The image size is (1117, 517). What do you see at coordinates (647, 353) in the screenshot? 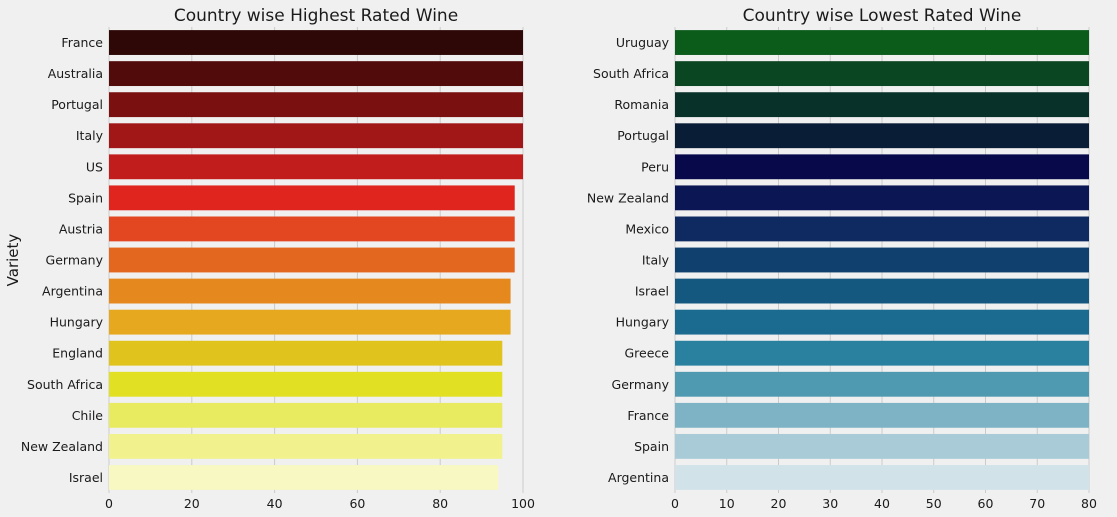
I see `y-tick-label: Greece` at bounding box center [647, 353].